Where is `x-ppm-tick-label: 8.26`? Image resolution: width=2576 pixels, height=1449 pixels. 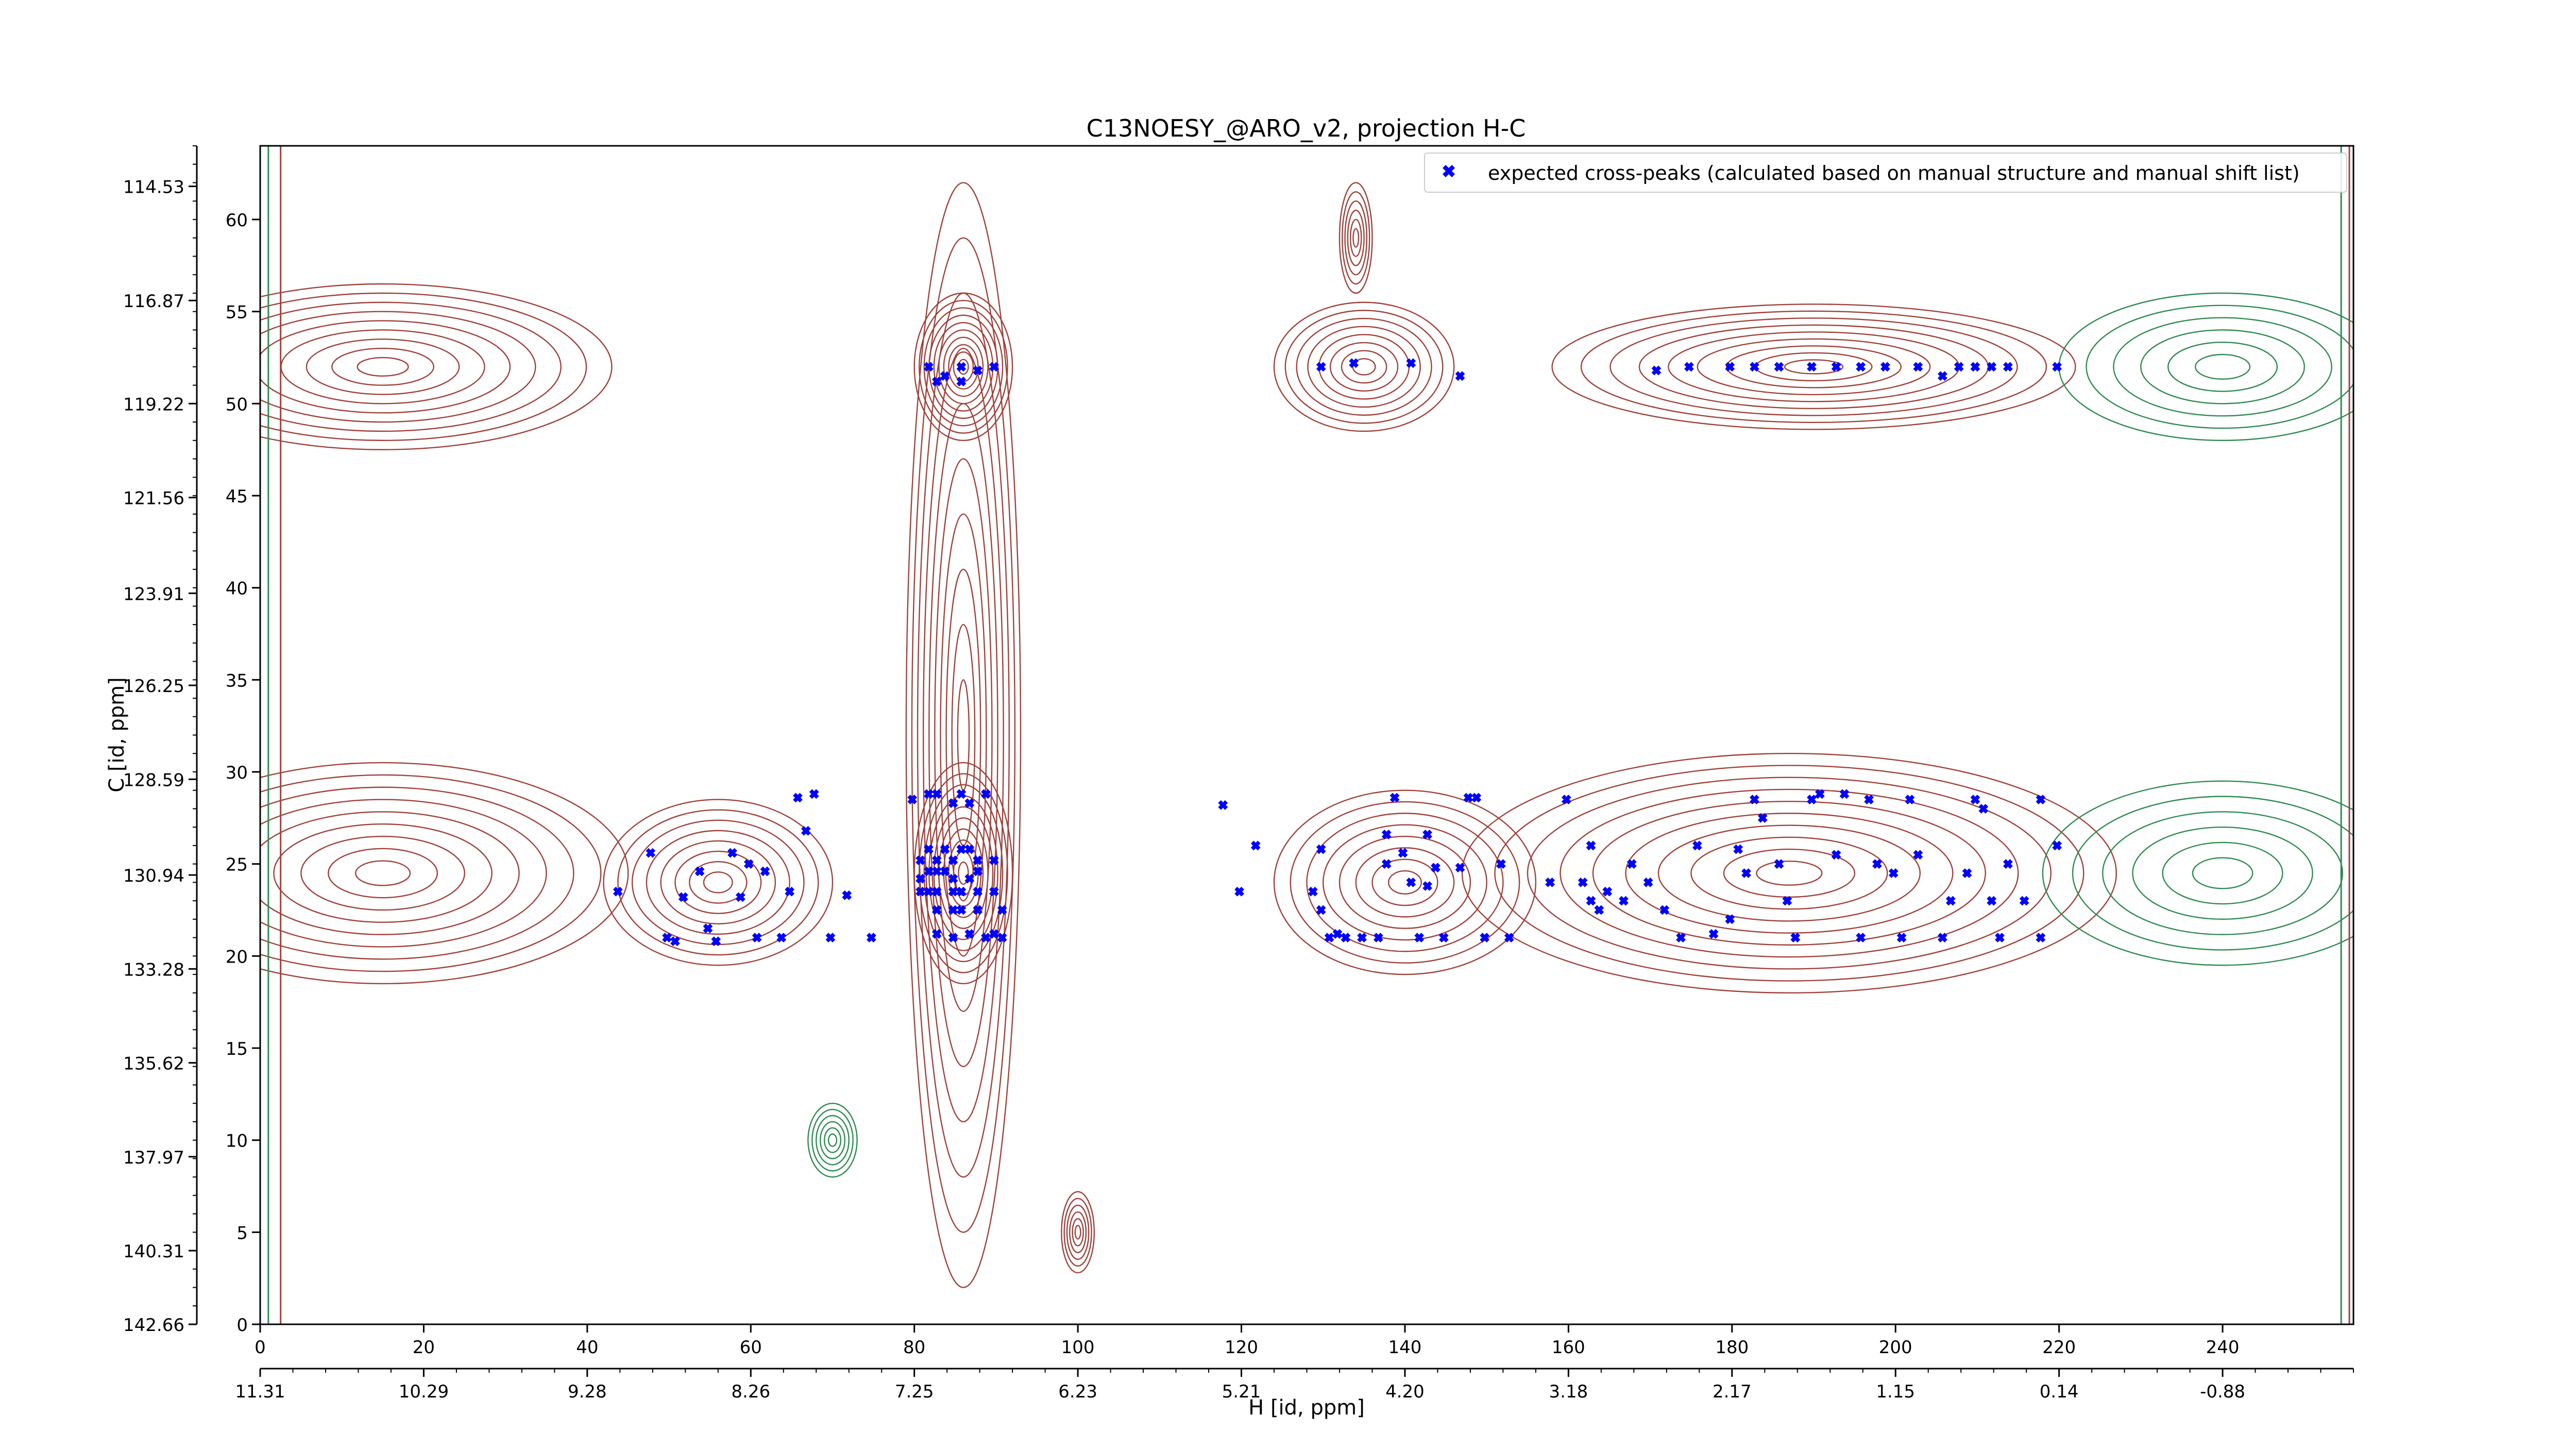
x-ppm-tick-label: 8.26 is located at coordinates (750, 1391).